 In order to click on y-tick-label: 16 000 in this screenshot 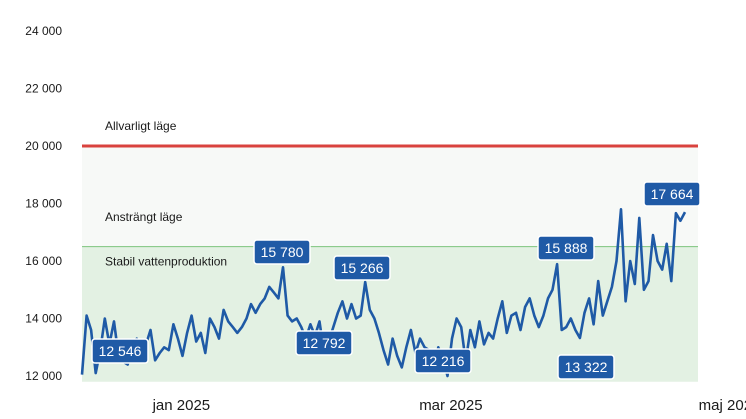, I will do `click(43, 261)`.